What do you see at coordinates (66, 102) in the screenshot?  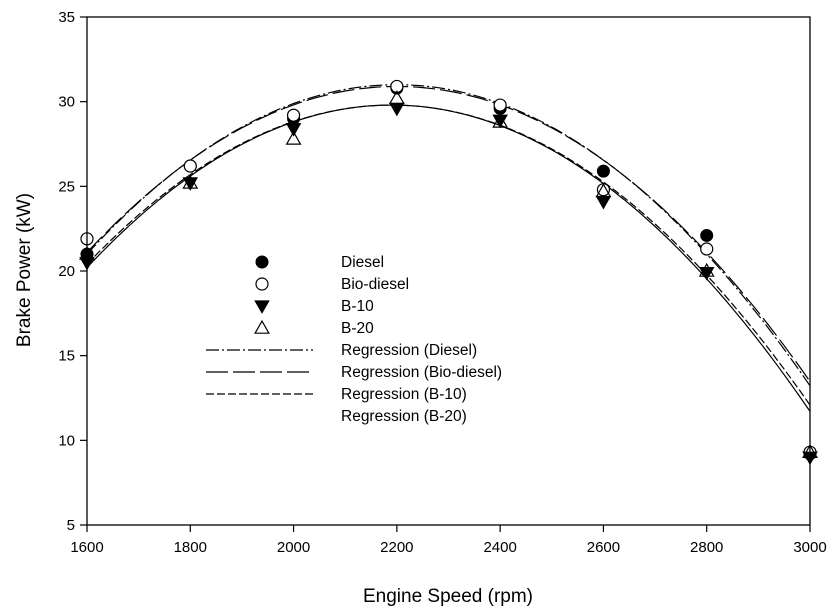 I see `y-tick-label: 30` at bounding box center [66, 102].